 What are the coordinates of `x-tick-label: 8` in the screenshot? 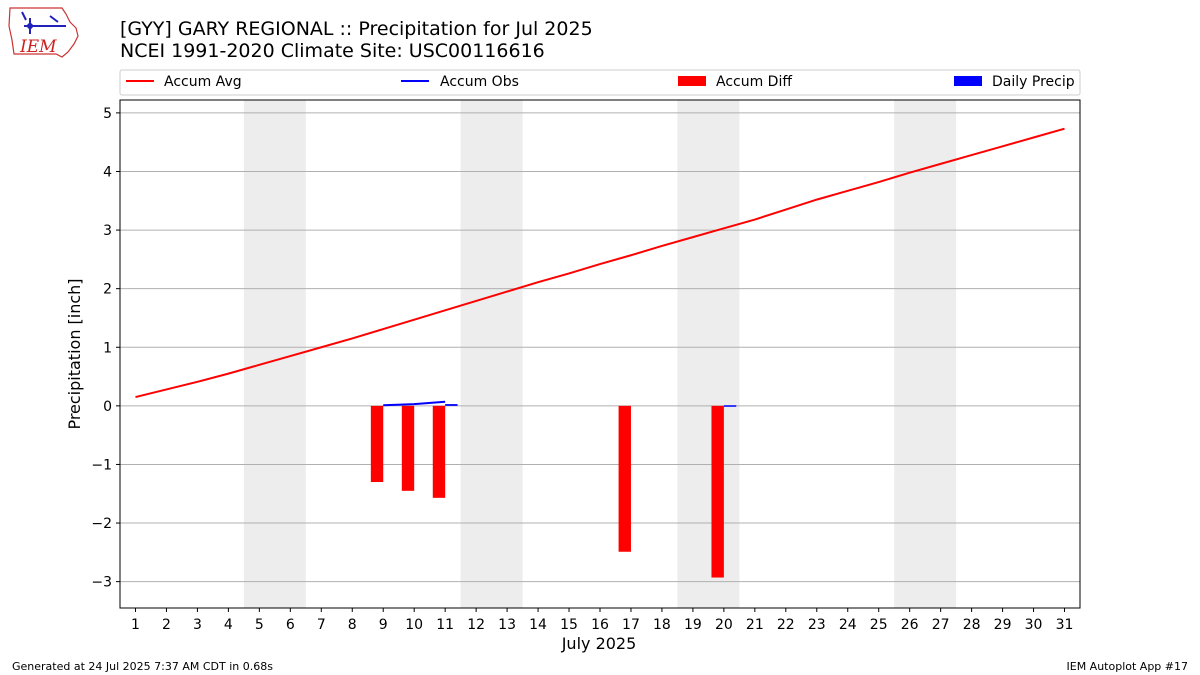 It's located at (352, 625).